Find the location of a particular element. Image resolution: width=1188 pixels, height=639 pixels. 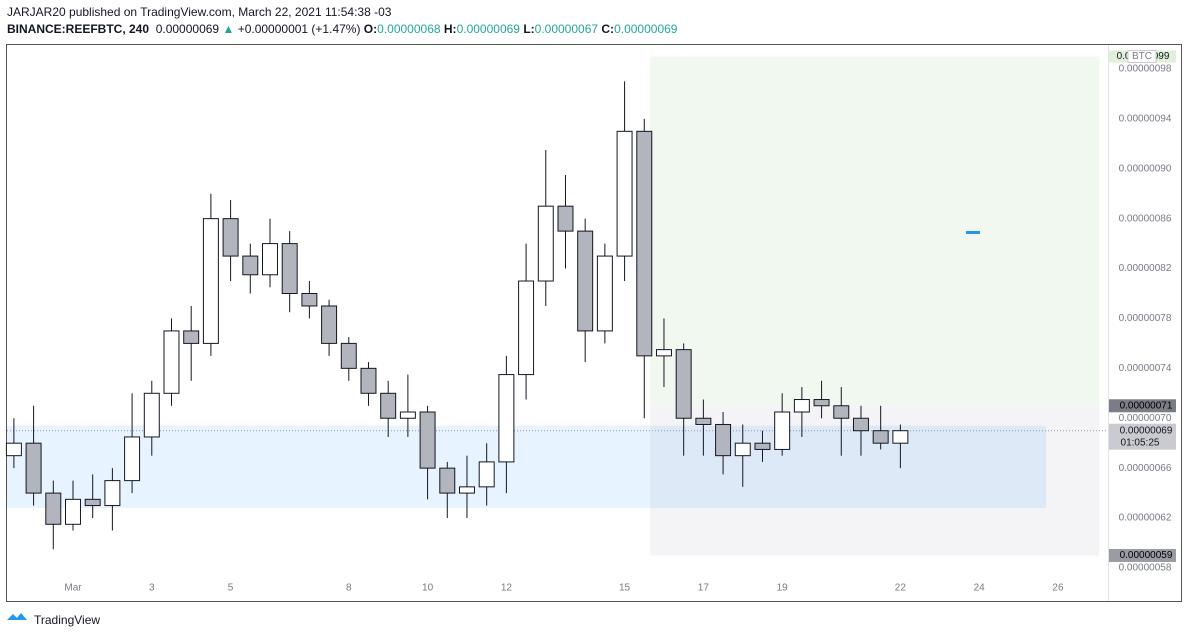

x-tick-label: 17 is located at coordinates (704, 588).